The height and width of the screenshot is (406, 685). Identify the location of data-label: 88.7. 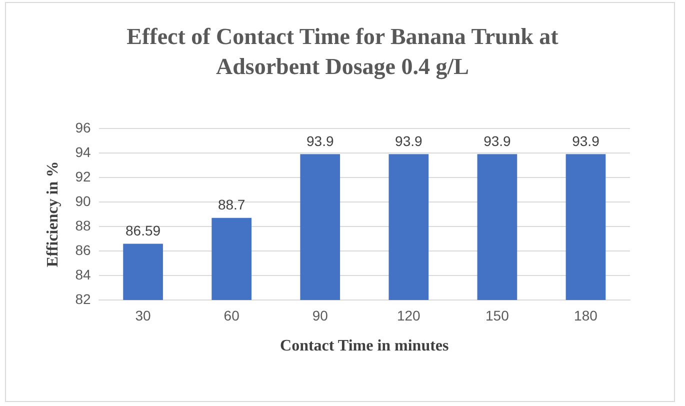
(232, 204).